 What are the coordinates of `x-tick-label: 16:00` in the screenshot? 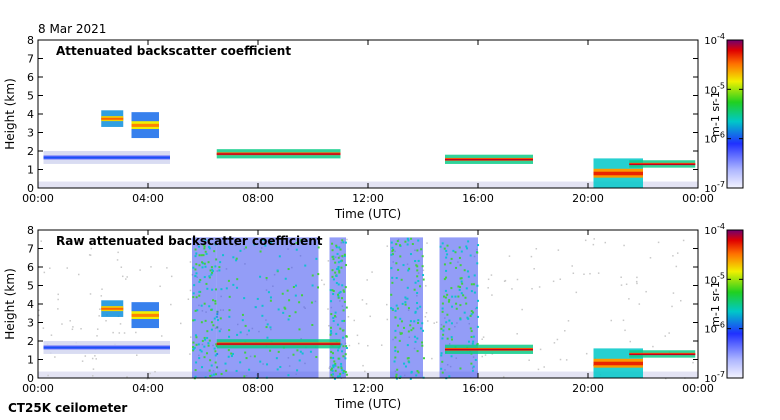 It's located at (478, 198).